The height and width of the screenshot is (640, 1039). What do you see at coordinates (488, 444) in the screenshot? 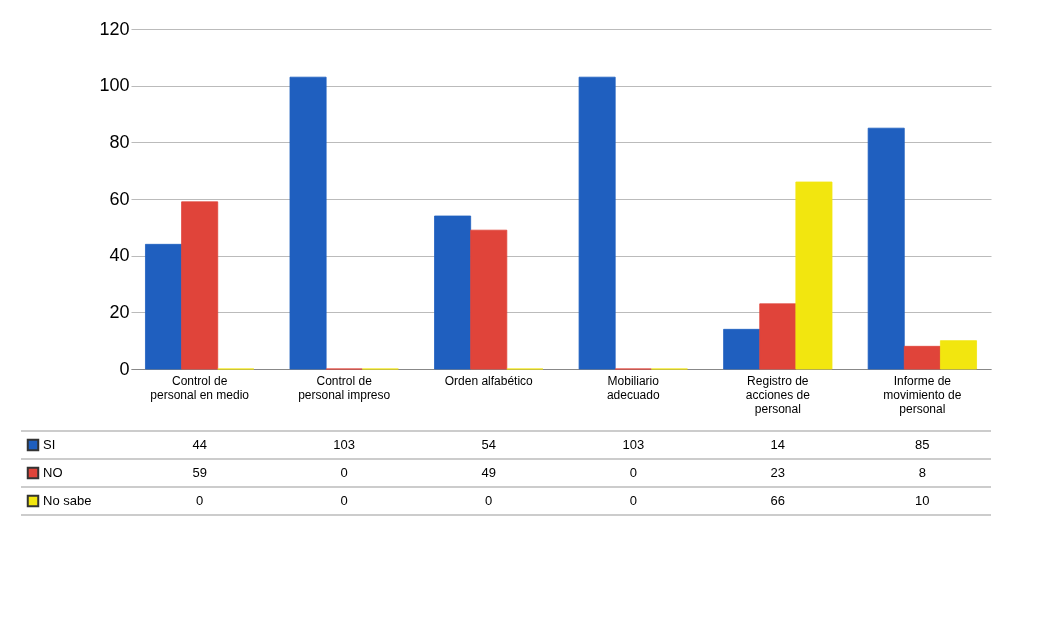
I see `data-label: 54` at bounding box center [488, 444].